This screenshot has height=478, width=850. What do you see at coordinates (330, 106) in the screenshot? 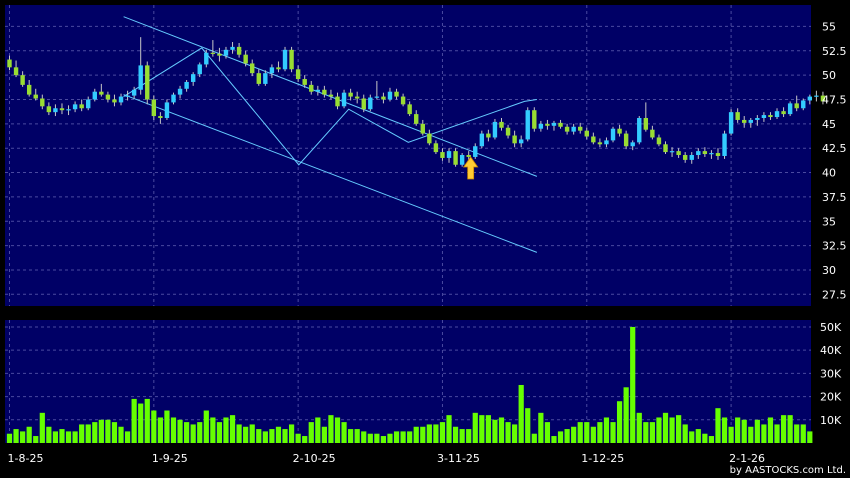
I see `trend-line` at bounding box center [330, 106].